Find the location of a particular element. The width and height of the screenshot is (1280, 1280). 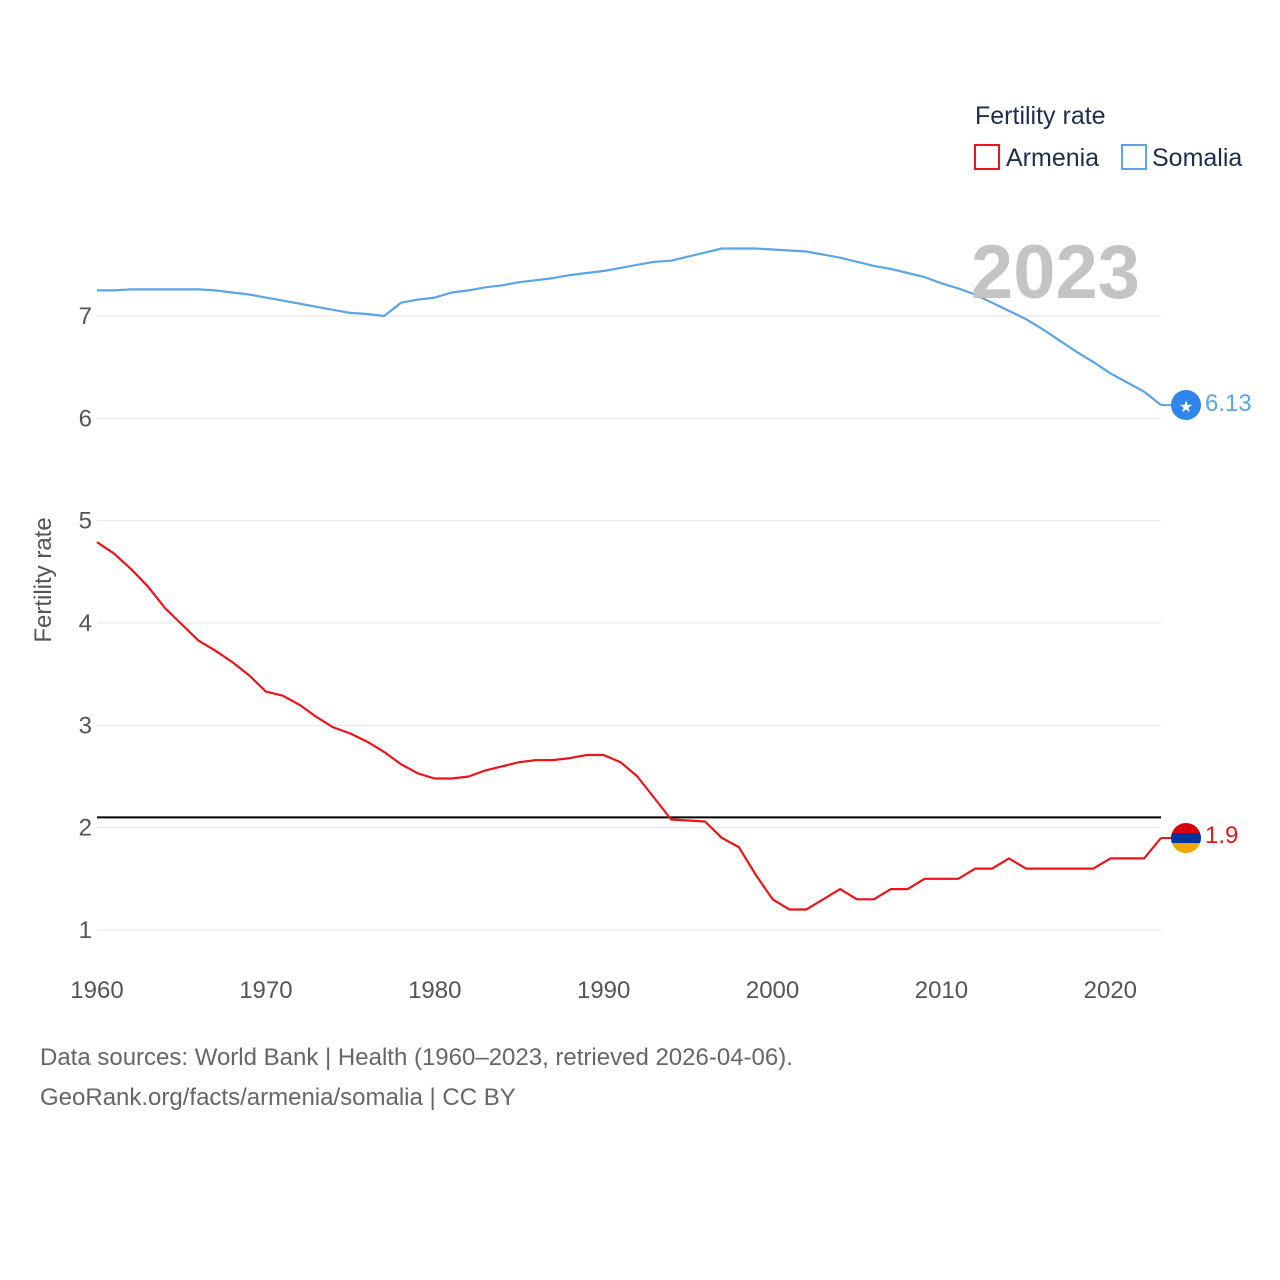

somalia-end-value: 6.13 is located at coordinates (1228, 403).